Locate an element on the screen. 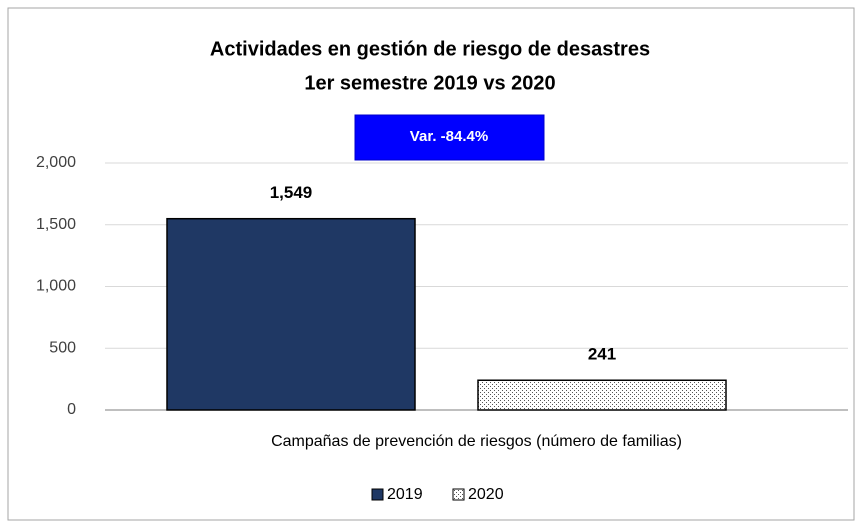 This screenshot has height=526, width=861. chart-subtitle: 1er semestre 2019 vs 2020 is located at coordinates (429, 83).